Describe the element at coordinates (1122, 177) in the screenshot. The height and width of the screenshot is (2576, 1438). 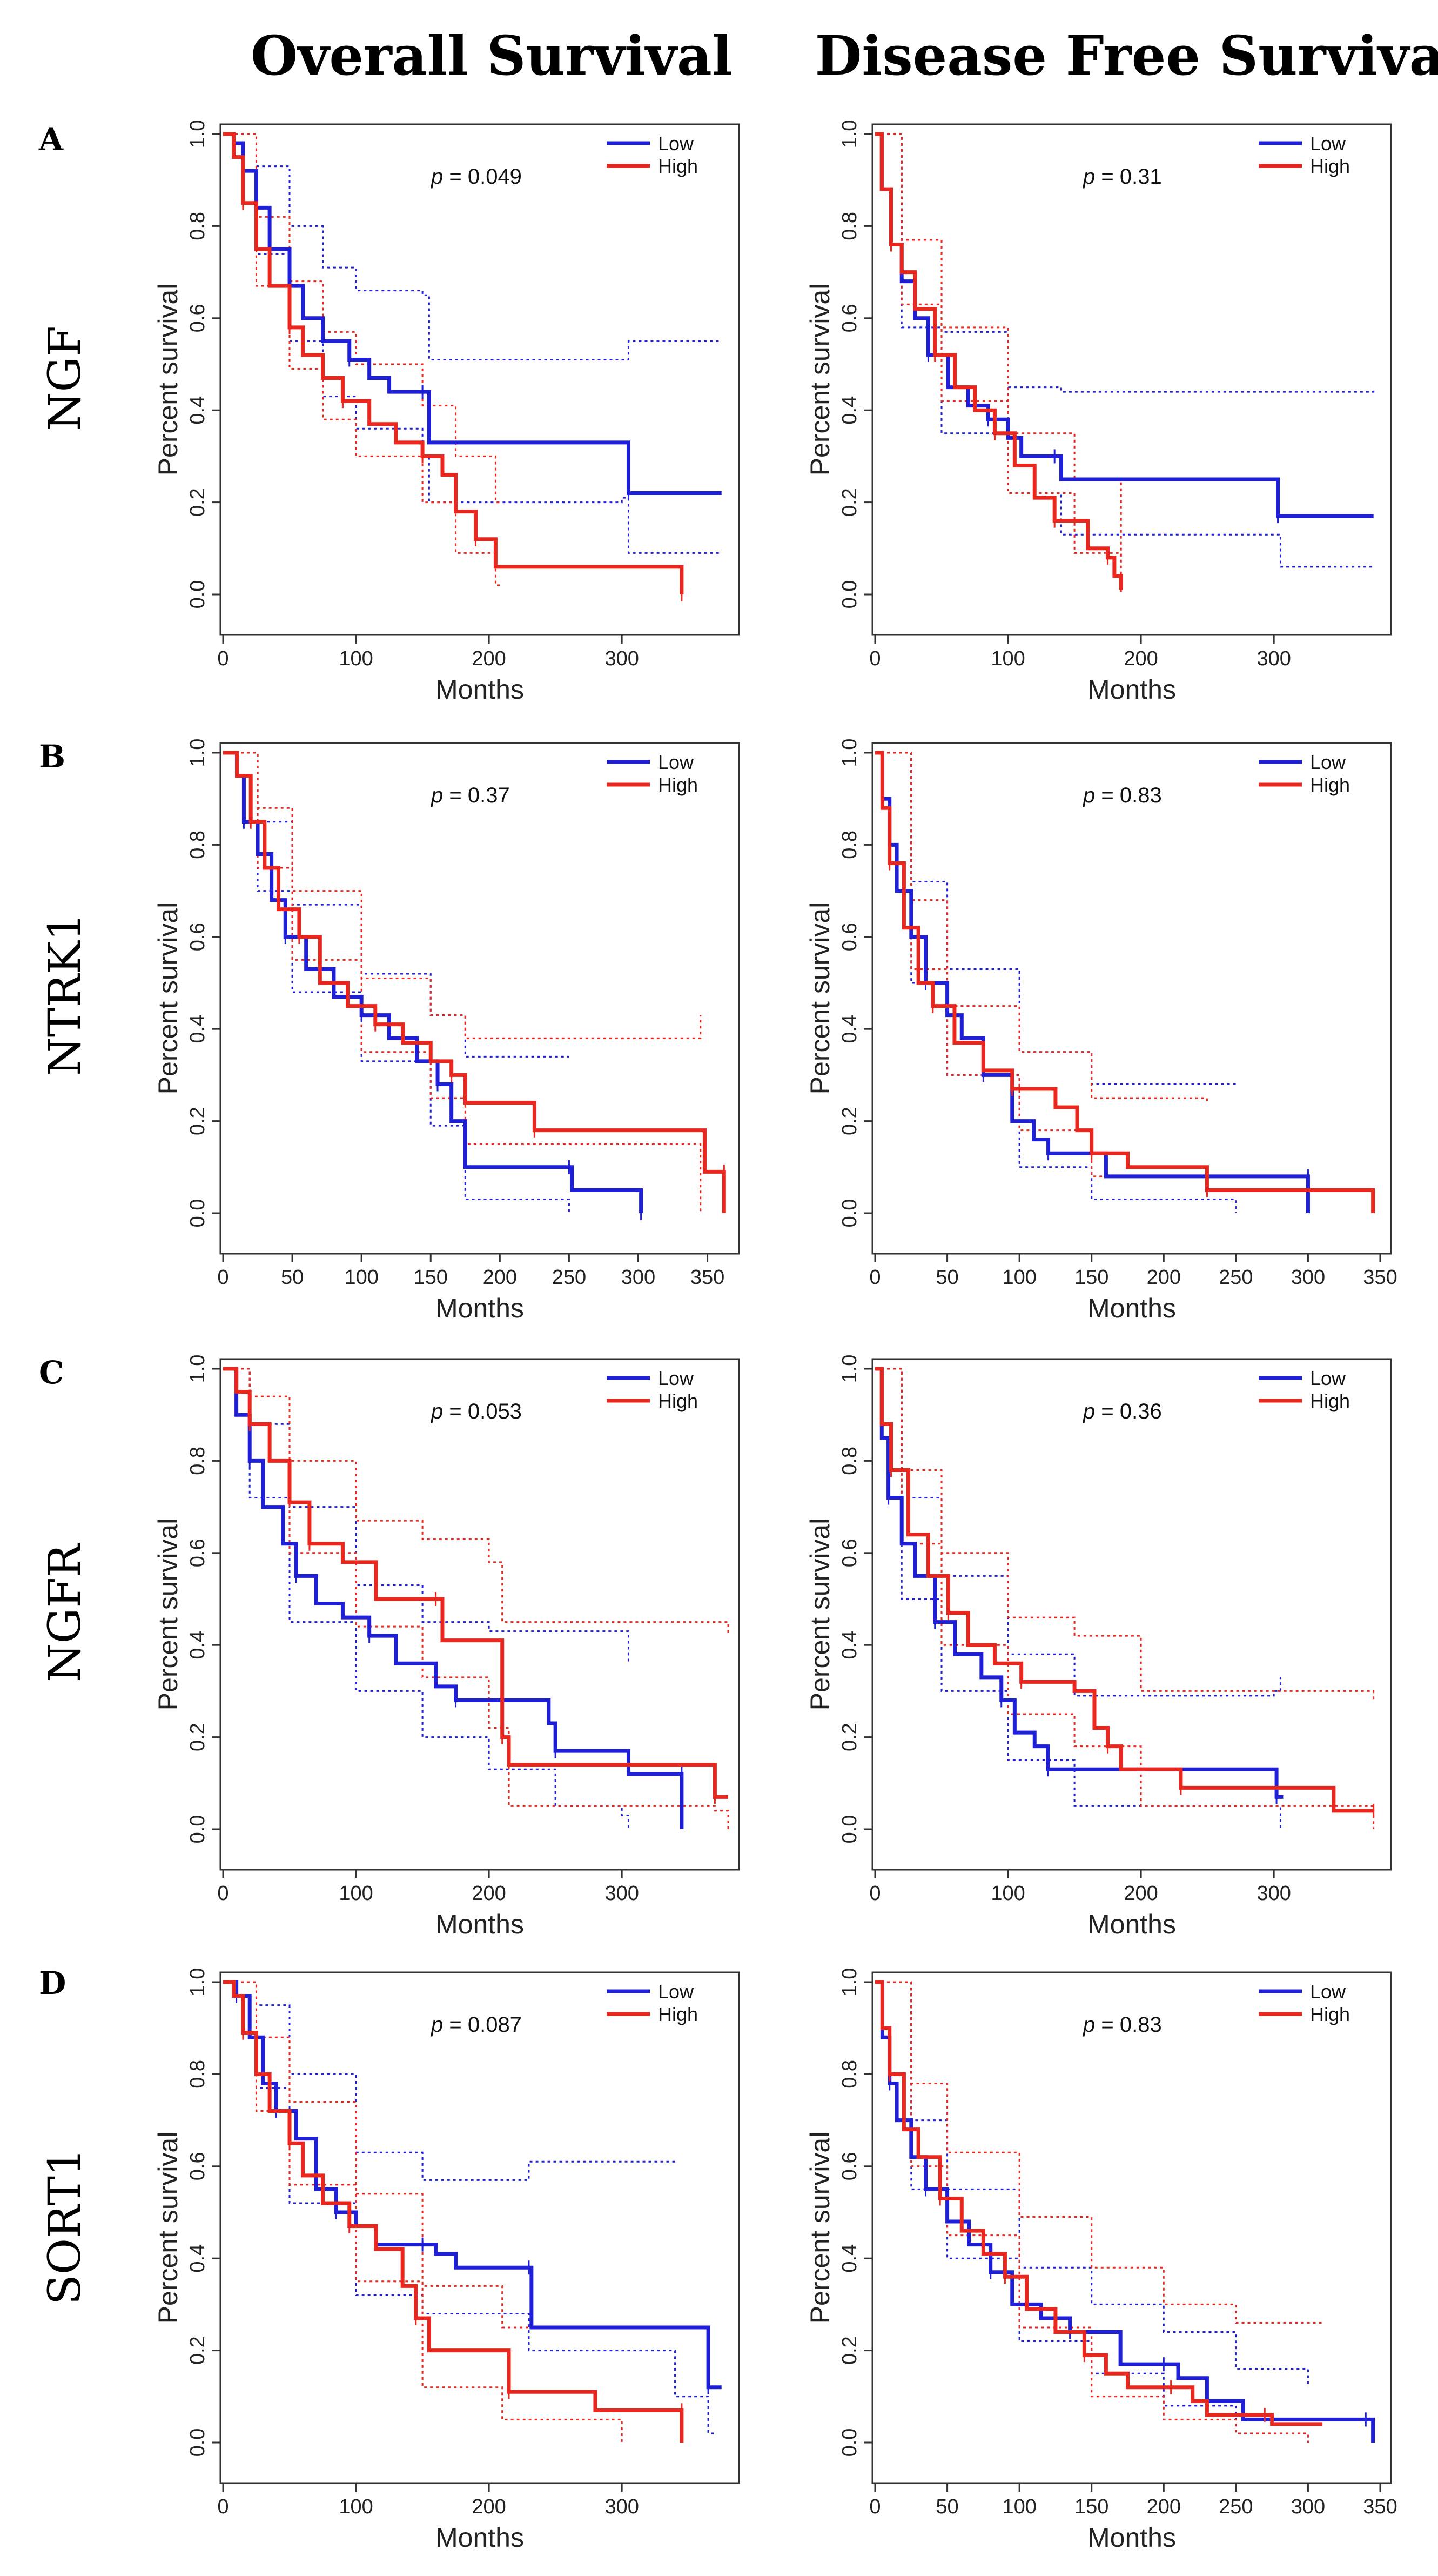
I see `p-value-label: p = 0.31` at that location.